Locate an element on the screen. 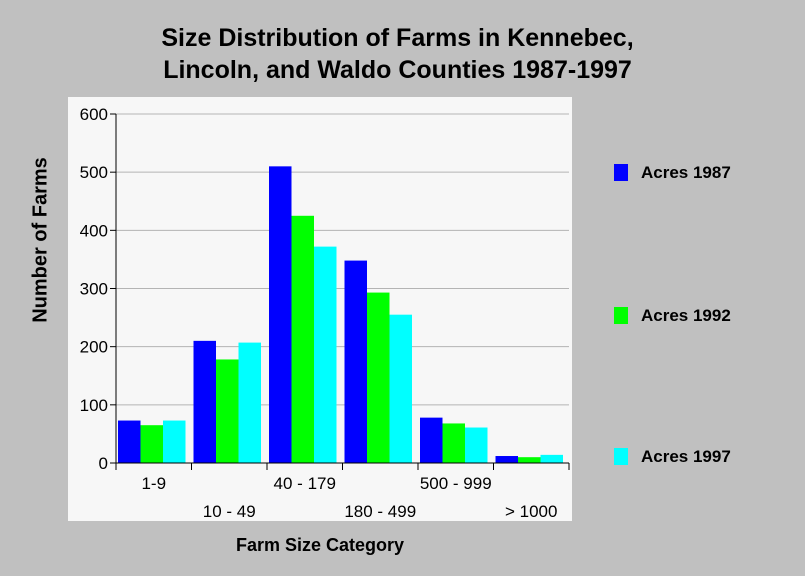  y-tick-label: 200 is located at coordinates (94, 347).